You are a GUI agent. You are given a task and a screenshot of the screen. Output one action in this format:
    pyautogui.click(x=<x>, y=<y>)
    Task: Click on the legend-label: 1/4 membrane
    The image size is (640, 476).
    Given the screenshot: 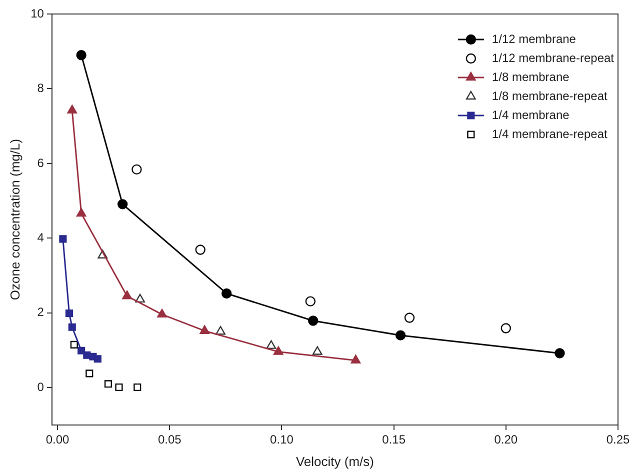 What is the action you would take?
    pyautogui.click(x=531, y=115)
    